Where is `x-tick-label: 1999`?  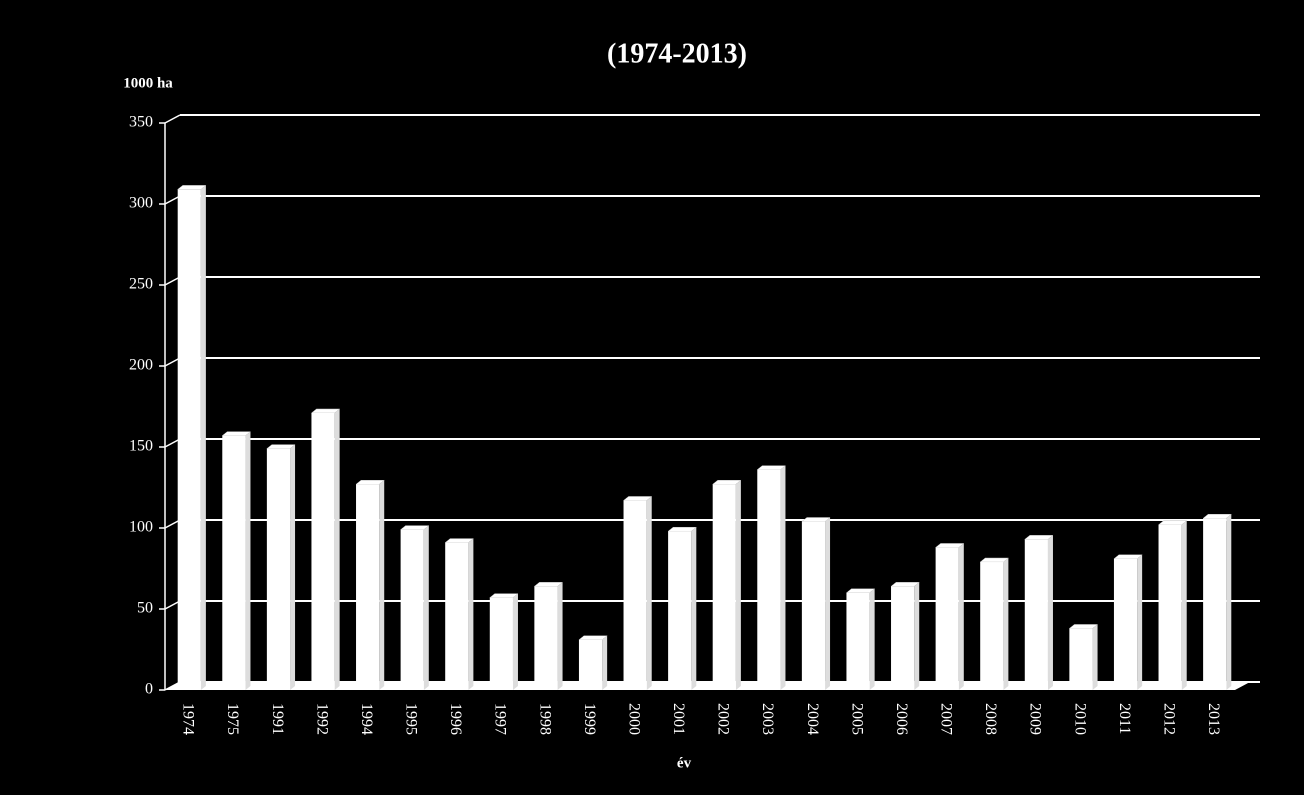
x-tick-label: 1999 is located at coordinates (589, 719).